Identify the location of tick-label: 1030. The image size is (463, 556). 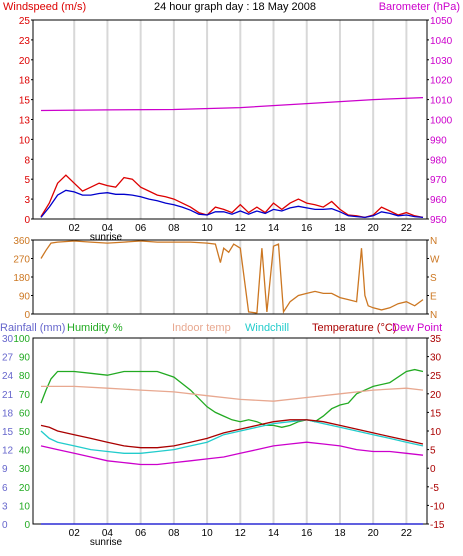
(441, 61).